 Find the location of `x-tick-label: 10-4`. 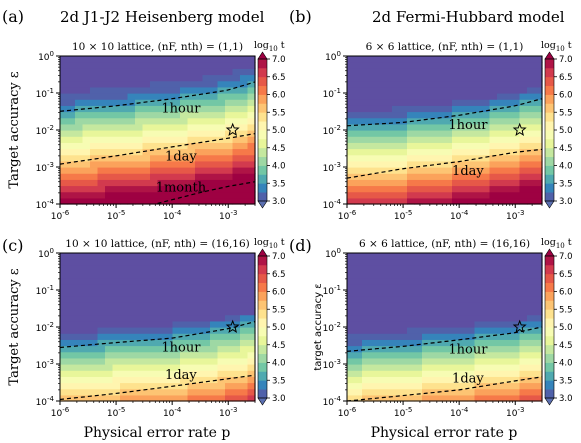

x-tick-label: 10-4 is located at coordinates (172, 412).